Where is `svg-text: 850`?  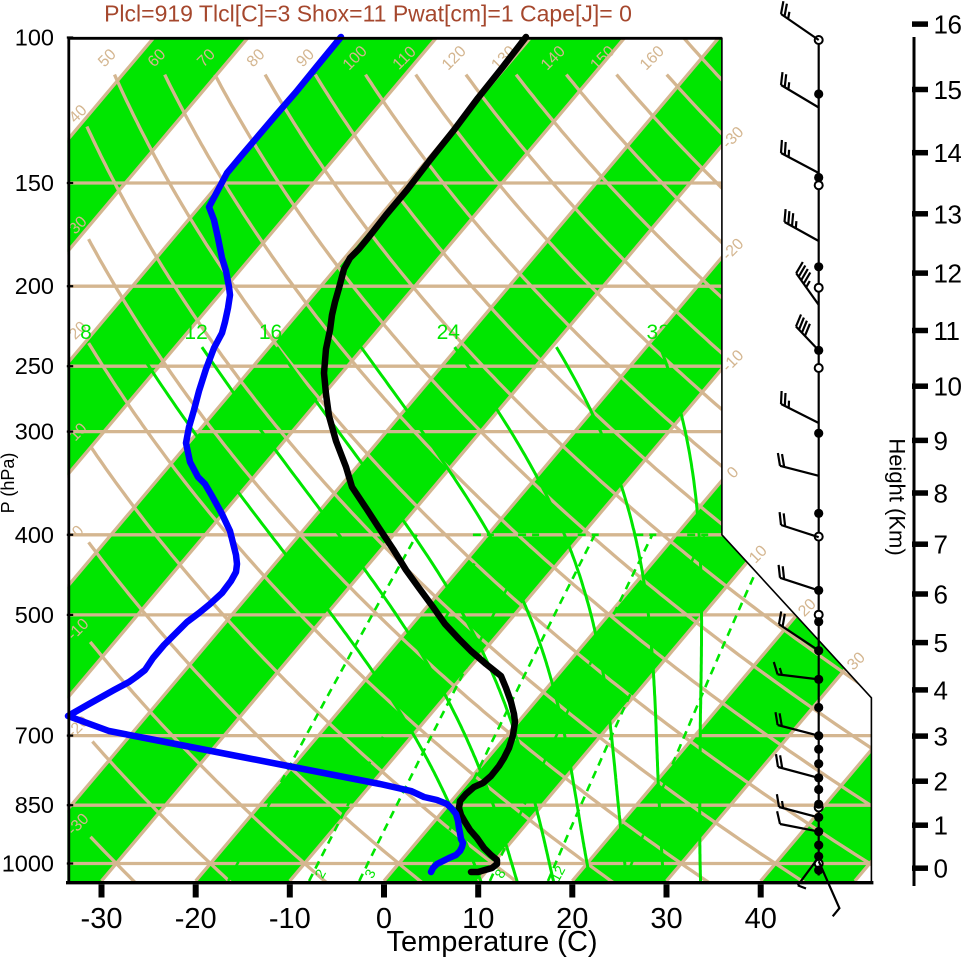
svg-text: 850 is located at coordinates (34, 805).